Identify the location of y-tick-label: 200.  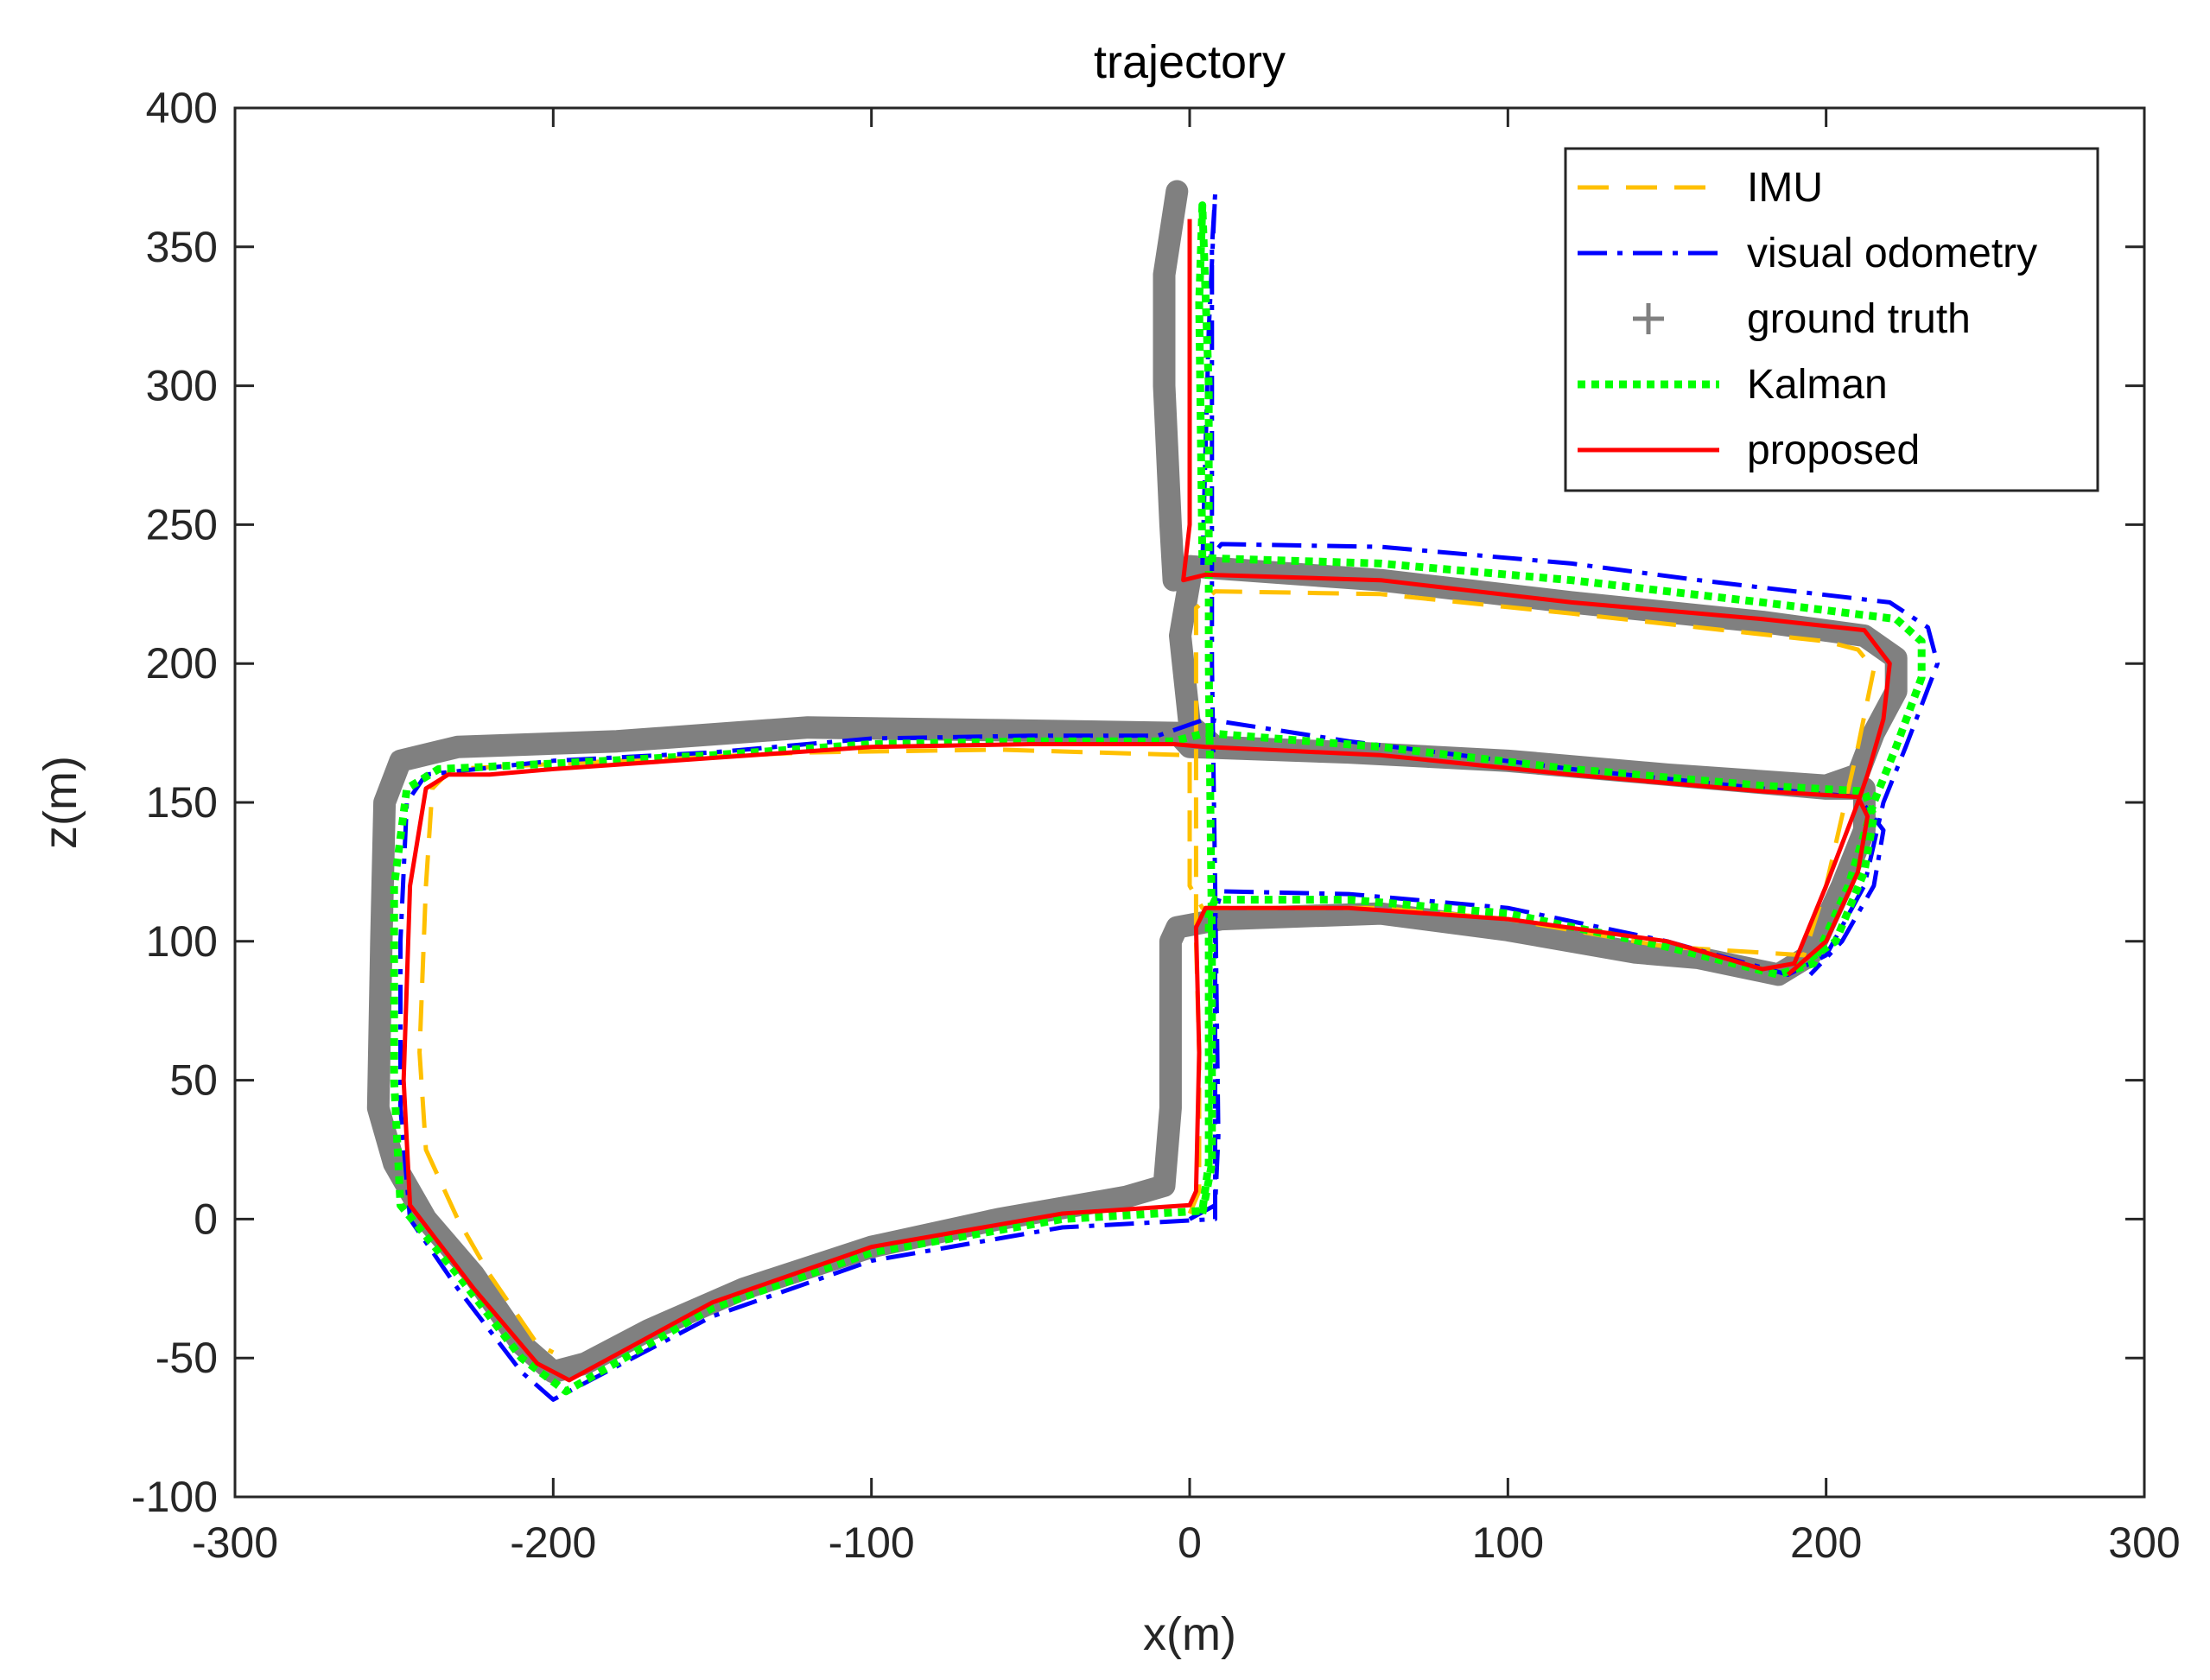
(182, 663).